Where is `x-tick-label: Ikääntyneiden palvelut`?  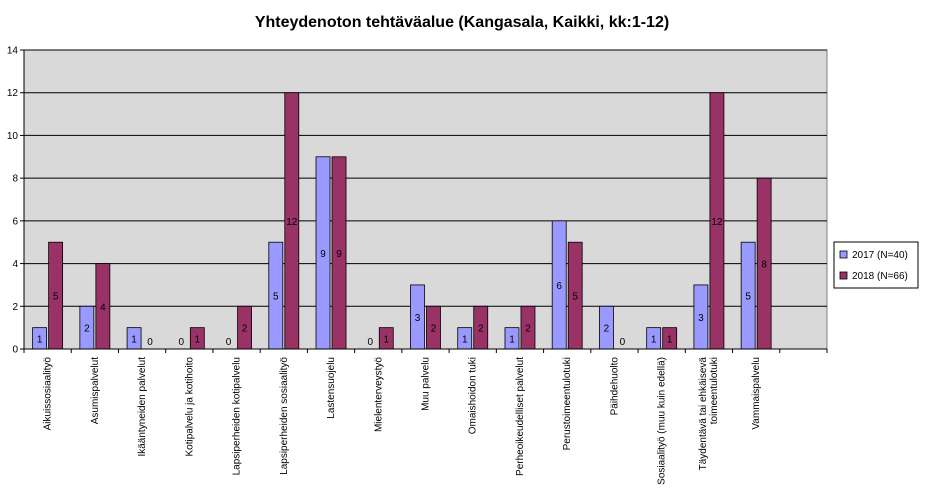 x-tick-label: Ikääntyneiden palvelut is located at coordinates (142, 407).